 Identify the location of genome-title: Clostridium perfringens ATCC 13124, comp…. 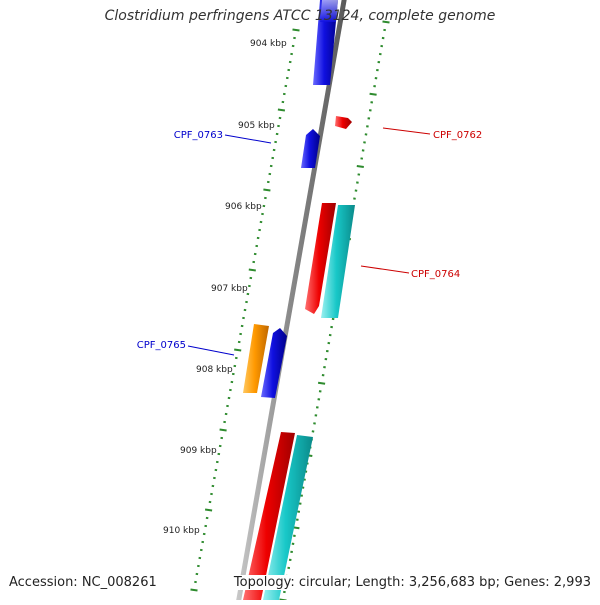
(300, 16).